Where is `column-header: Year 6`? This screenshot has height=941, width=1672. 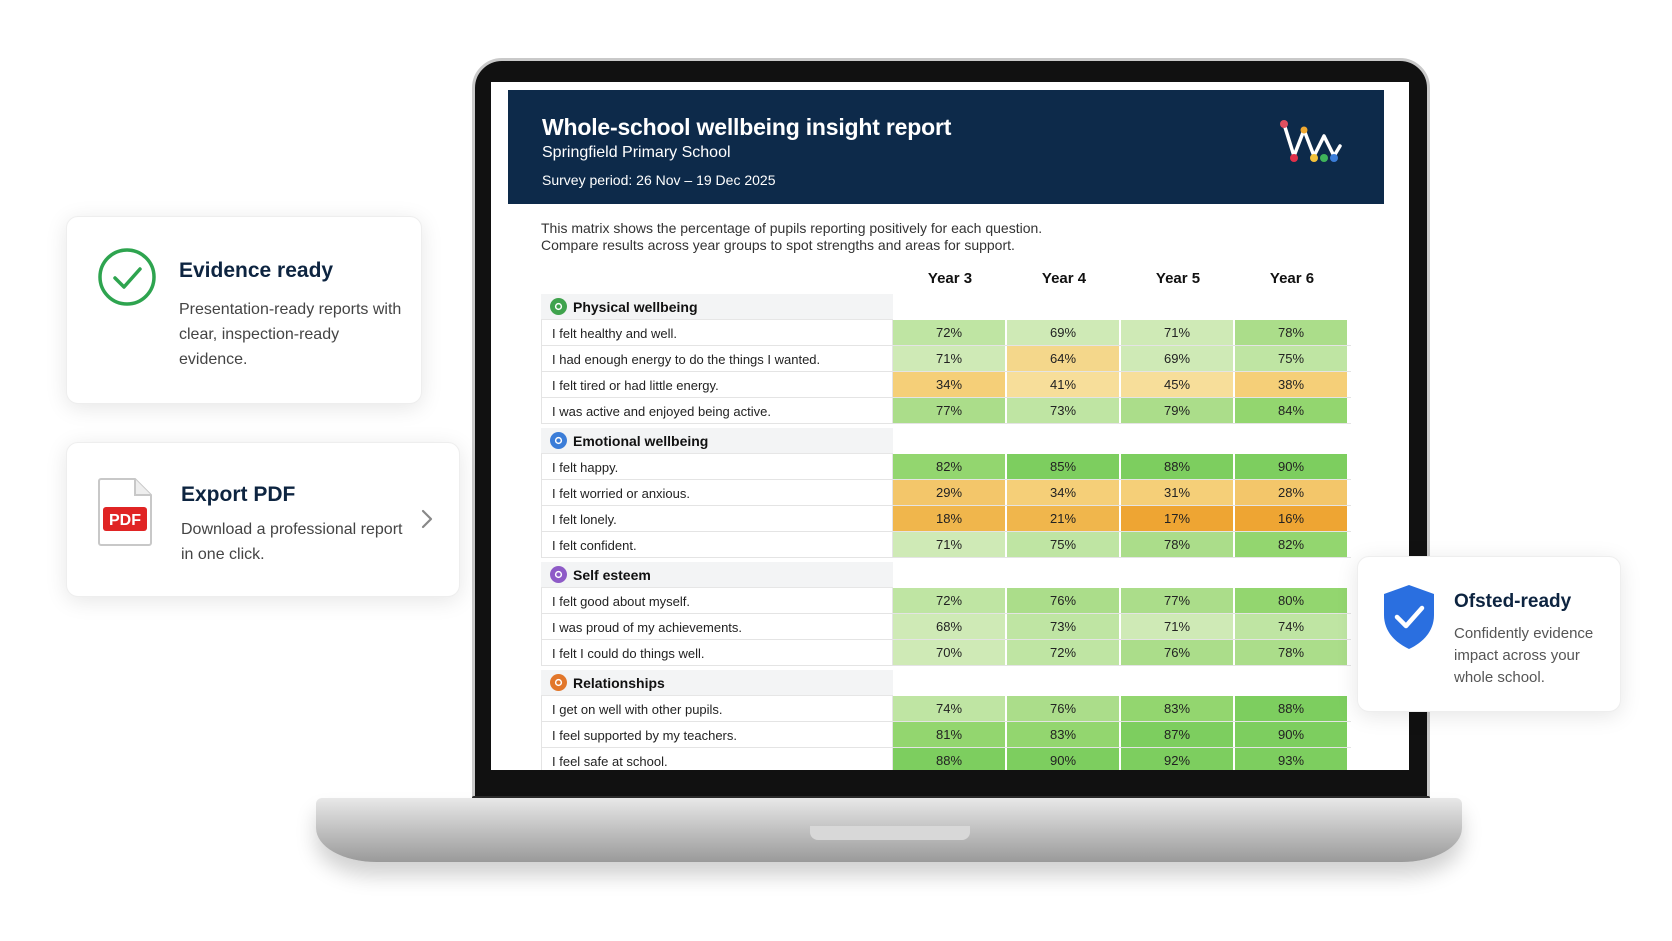 column-header: Year 6 is located at coordinates (1292, 278).